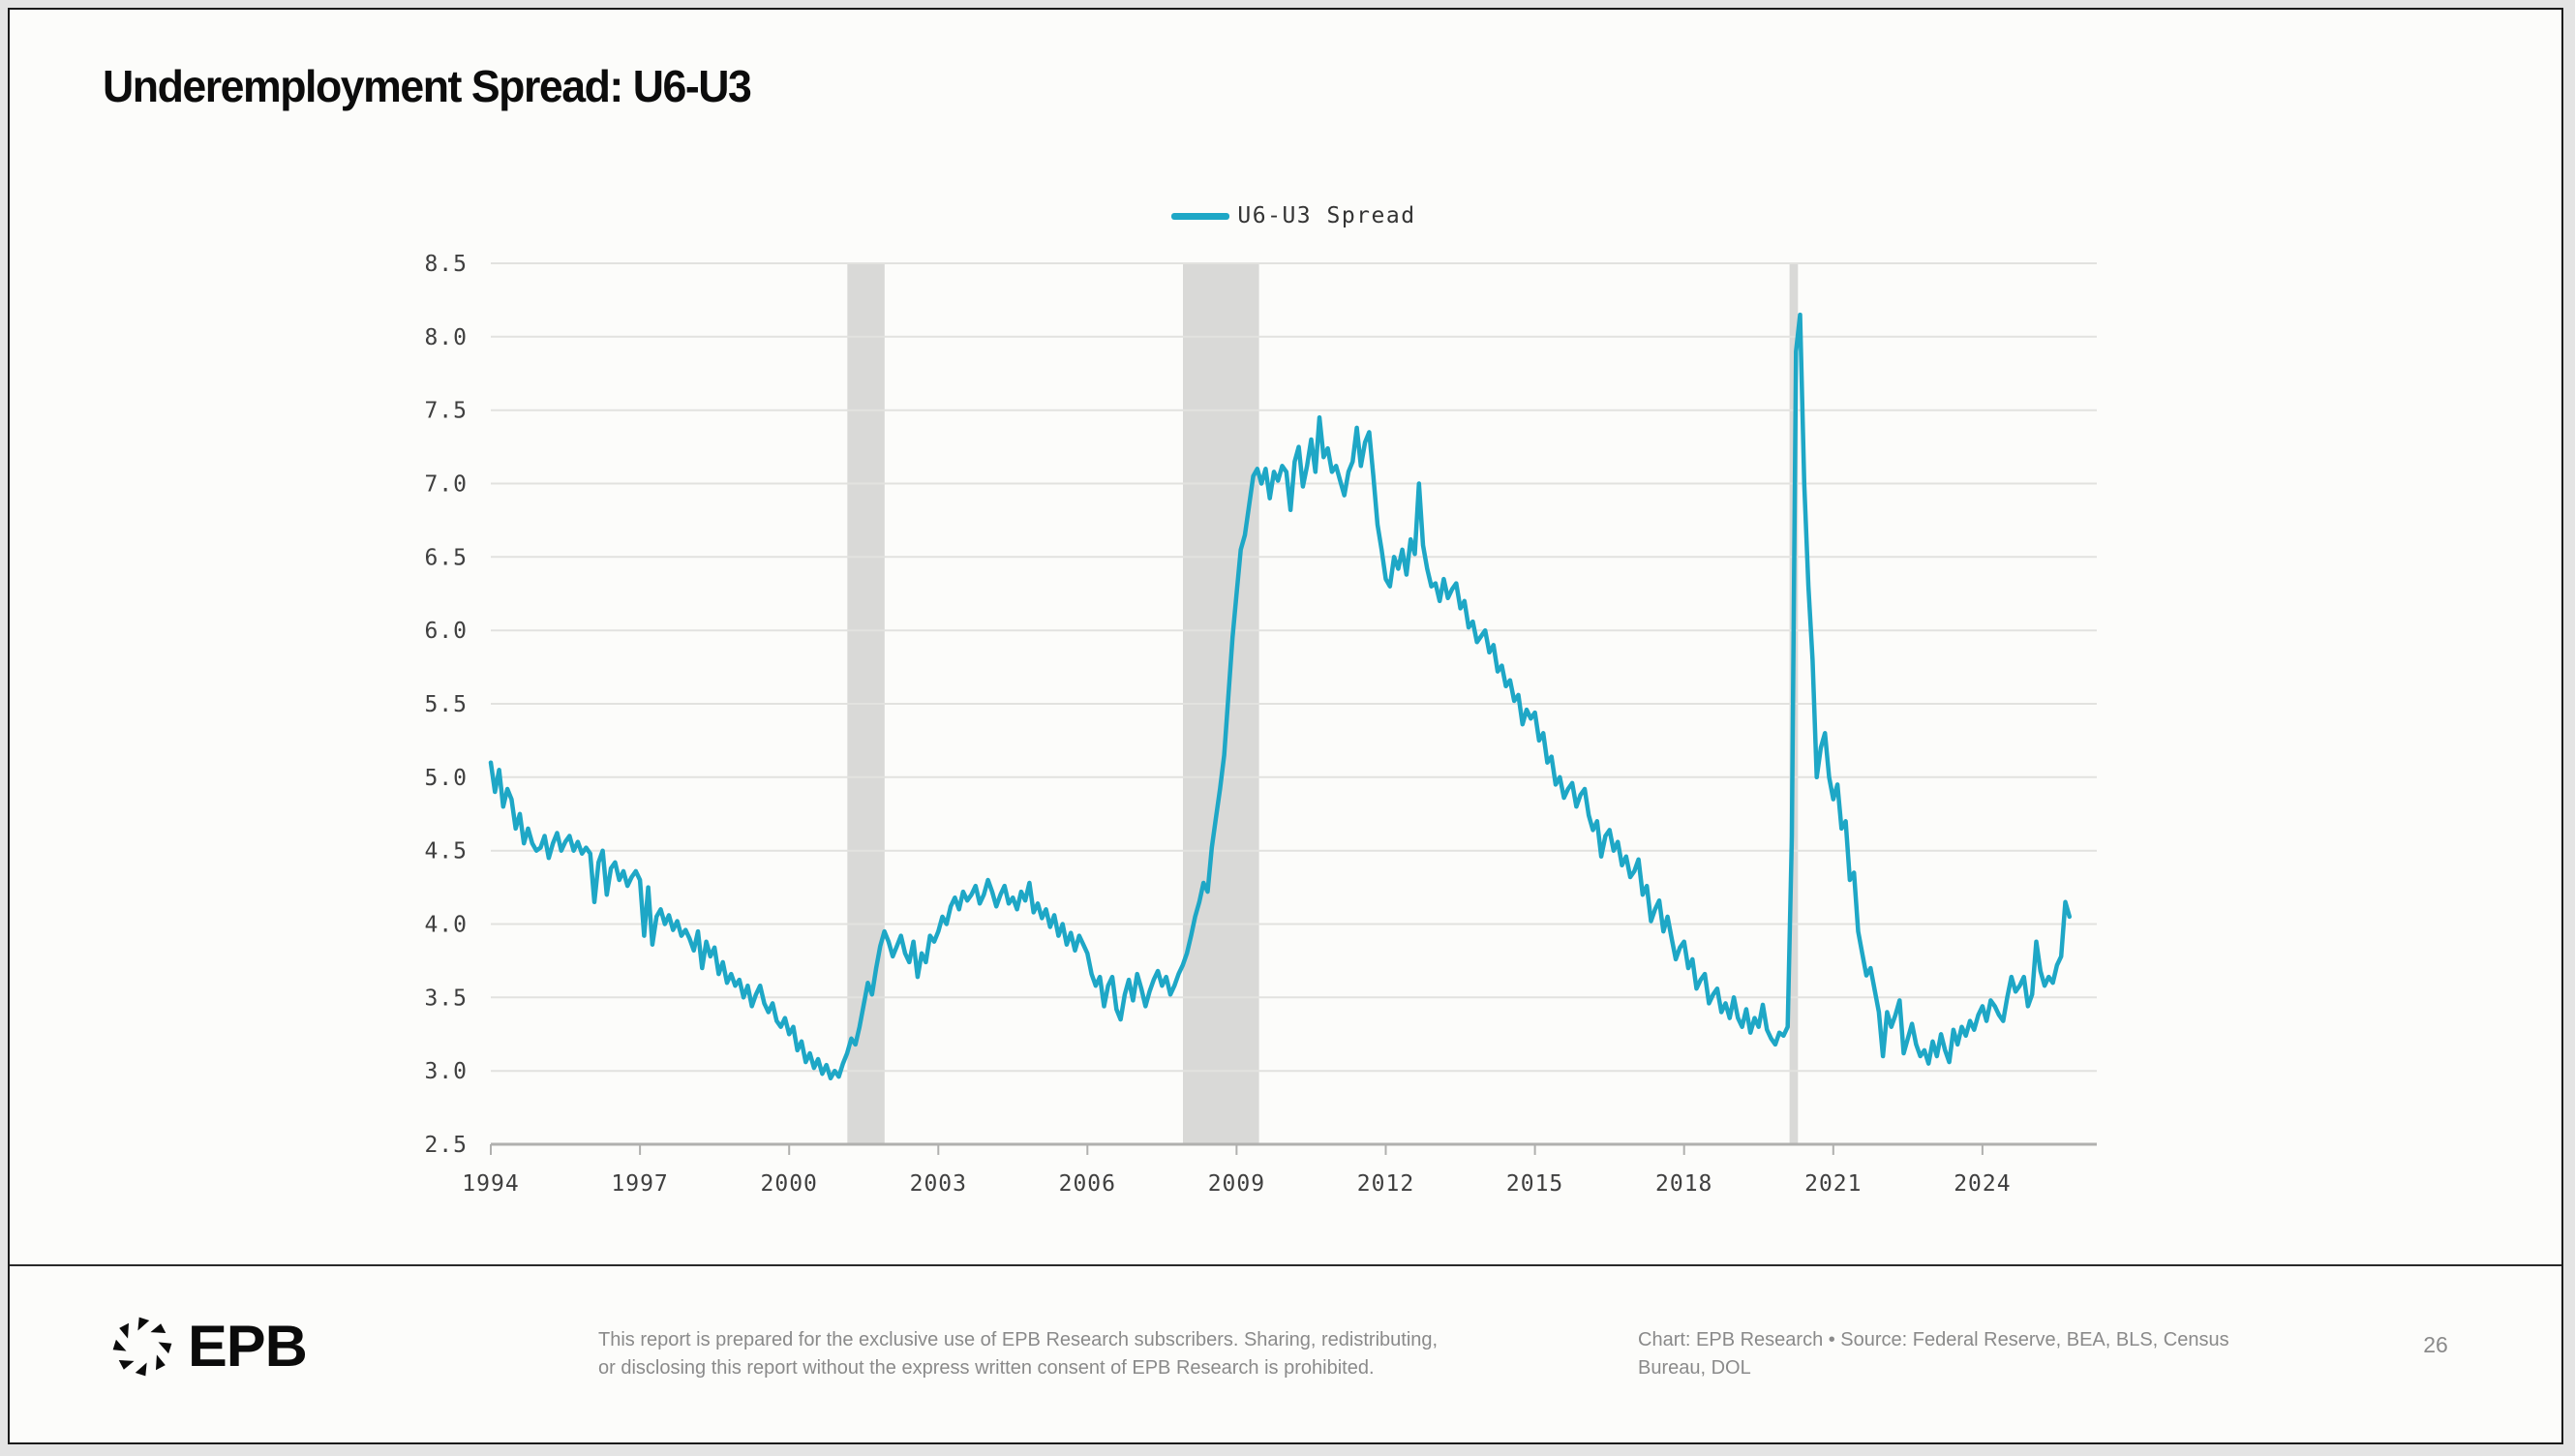  Describe the element at coordinates (446, 558) in the screenshot. I see `y-tick-label: 6.5` at that location.